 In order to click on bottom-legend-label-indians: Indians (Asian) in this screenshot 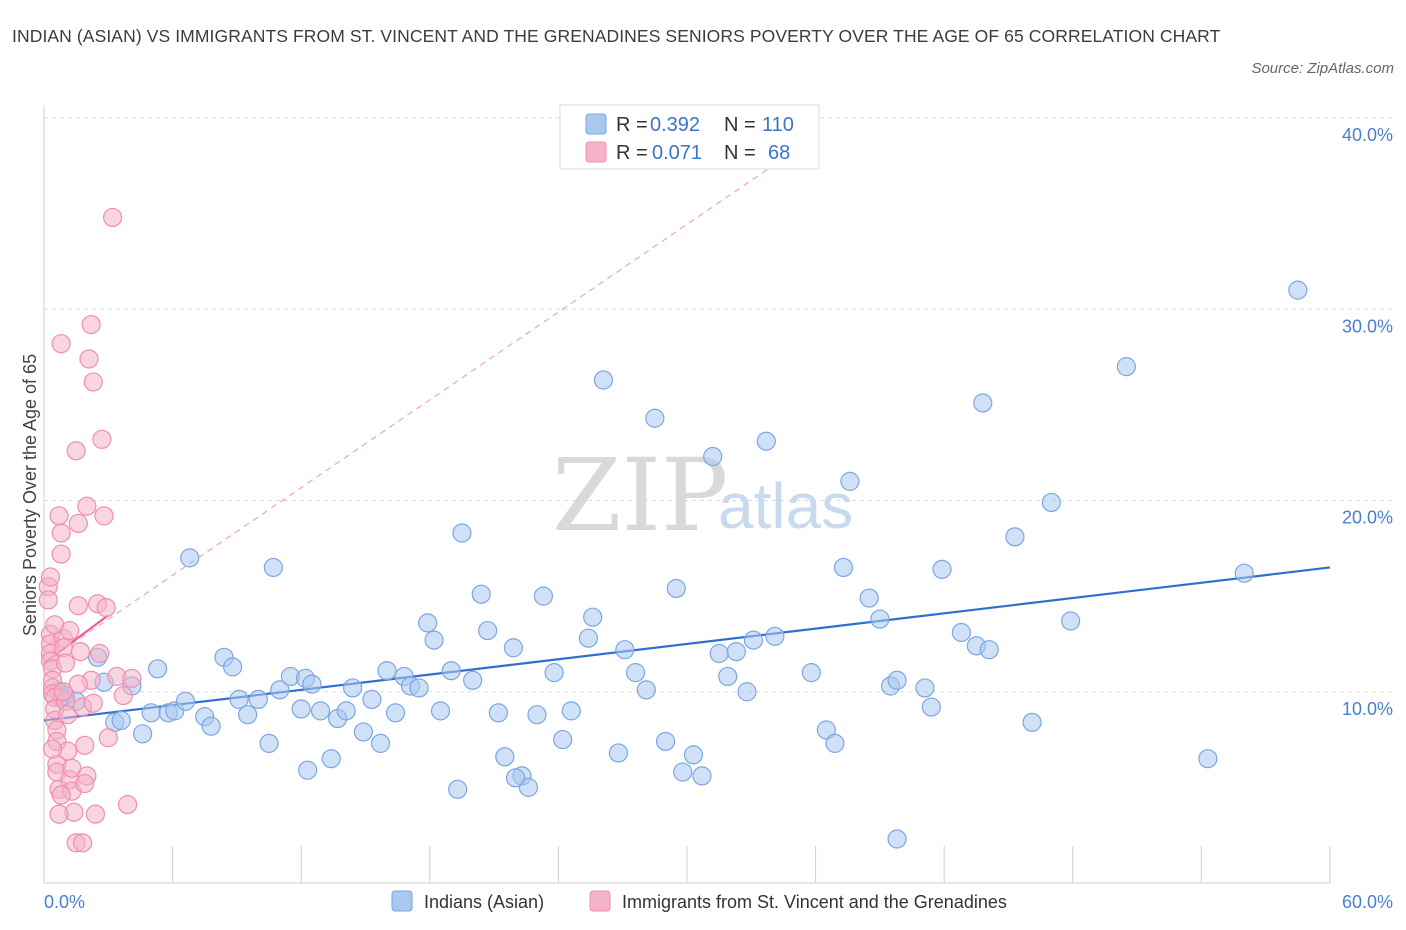, I will do `click(484, 902)`.